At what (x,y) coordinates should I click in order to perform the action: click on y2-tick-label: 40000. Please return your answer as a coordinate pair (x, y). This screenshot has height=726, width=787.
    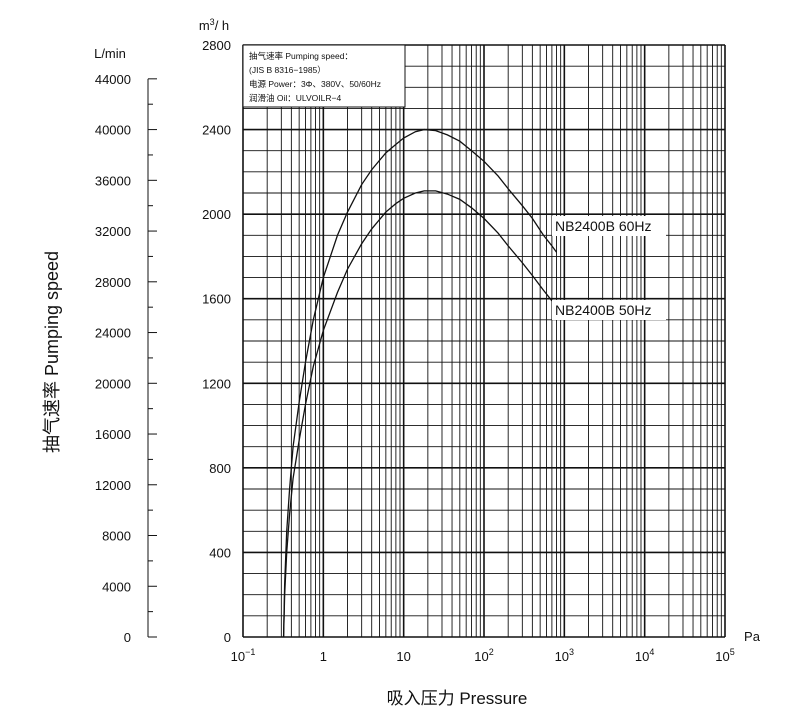
    Looking at the image, I should click on (113, 130).